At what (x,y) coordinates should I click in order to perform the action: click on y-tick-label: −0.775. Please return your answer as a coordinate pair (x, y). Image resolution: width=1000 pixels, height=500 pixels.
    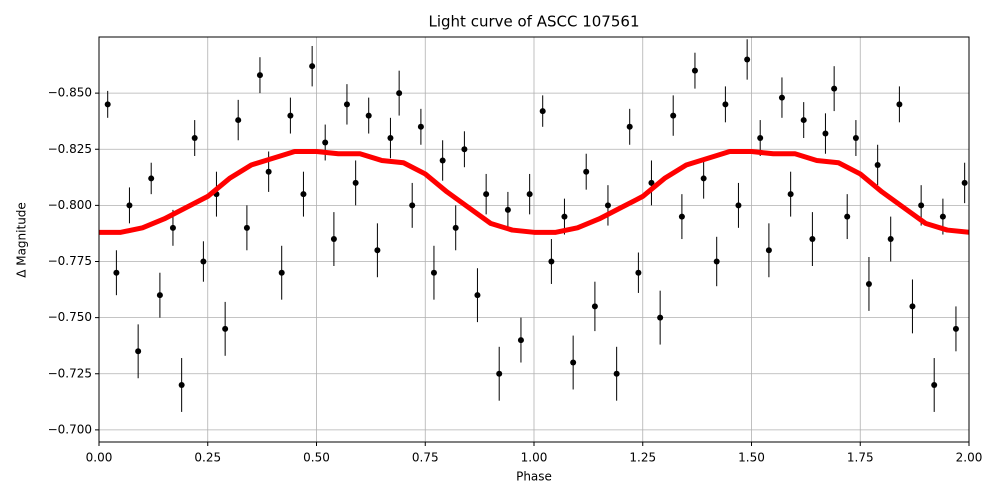
    Looking at the image, I should click on (70, 261).